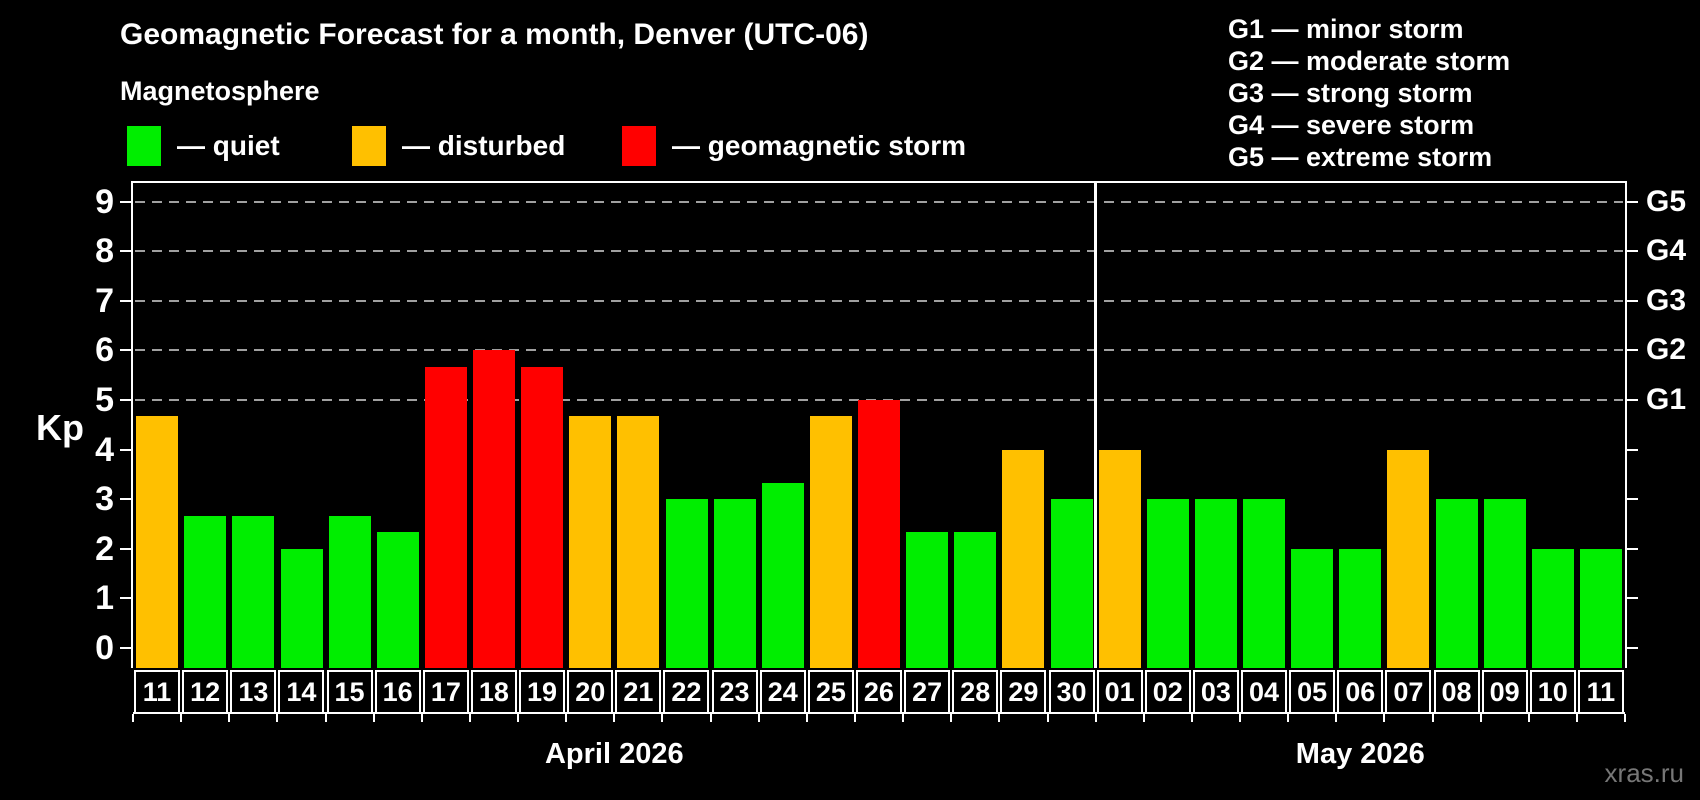 The width and height of the screenshot is (1700, 800). Describe the element at coordinates (205, 692) in the screenshot. I see `day-label: 12` at that location.